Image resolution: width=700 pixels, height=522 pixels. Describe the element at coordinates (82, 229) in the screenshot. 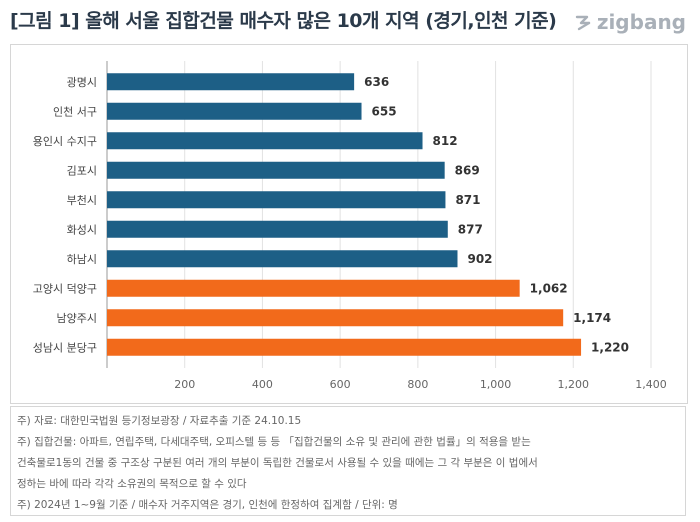

I see `category-label: 화성시` at that location.